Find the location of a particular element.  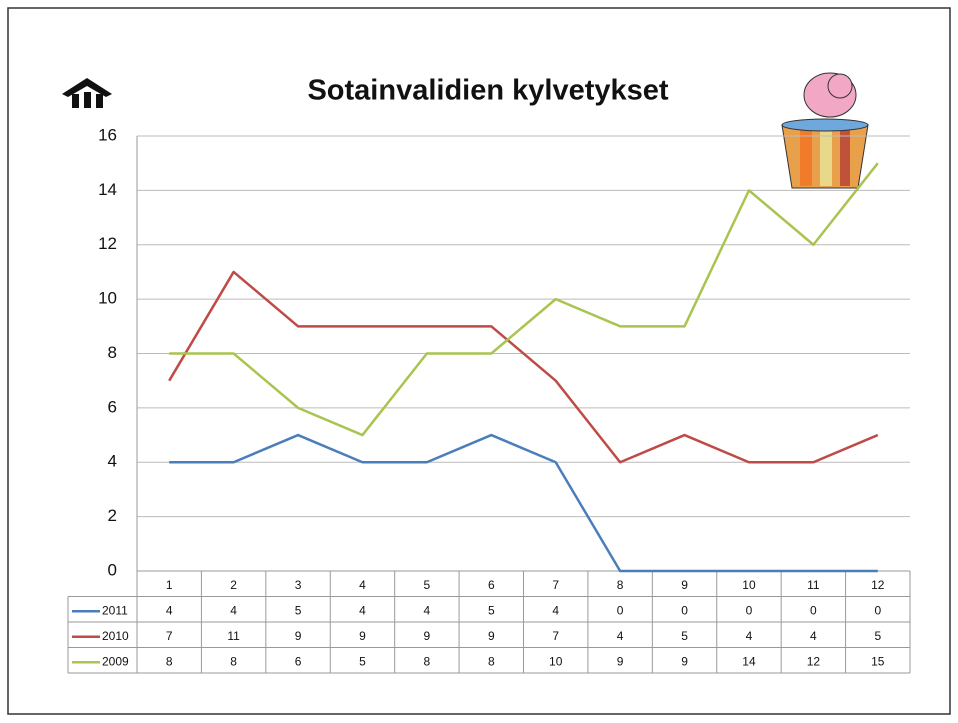

y-tick-label: 4 is located at coordinates (112, 461).